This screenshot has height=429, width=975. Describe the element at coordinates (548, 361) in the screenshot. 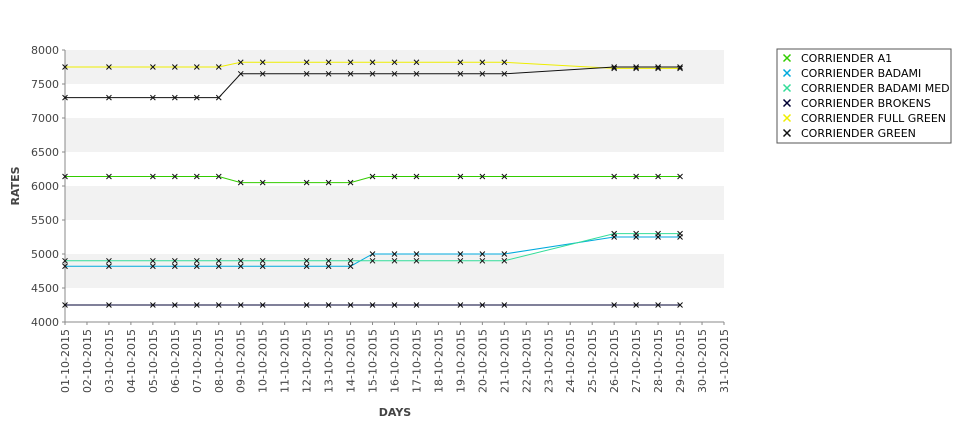

I see `x-tick-label: 23-10-2015` at that location.